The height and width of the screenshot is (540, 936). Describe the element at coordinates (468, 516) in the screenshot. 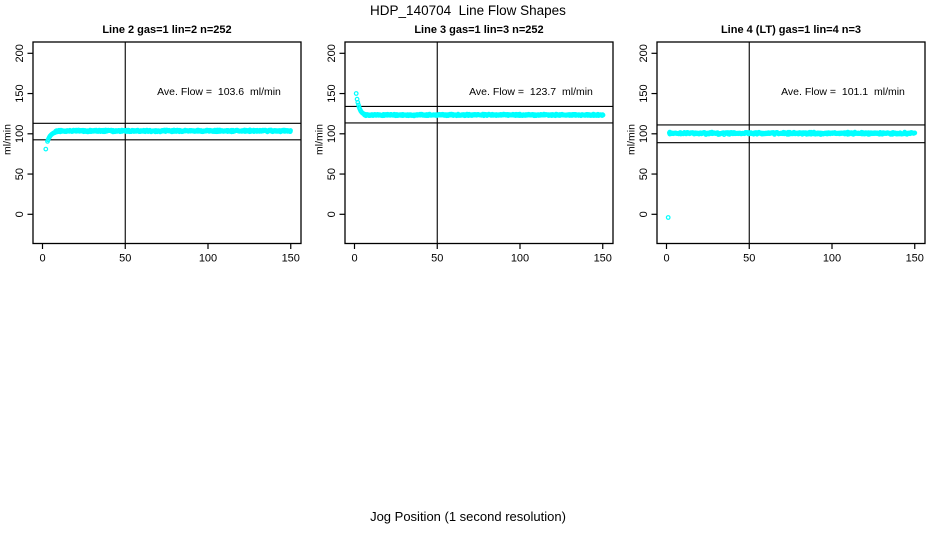

I see `x-axis-label: Jog Position (1 second resolution)` at that location.